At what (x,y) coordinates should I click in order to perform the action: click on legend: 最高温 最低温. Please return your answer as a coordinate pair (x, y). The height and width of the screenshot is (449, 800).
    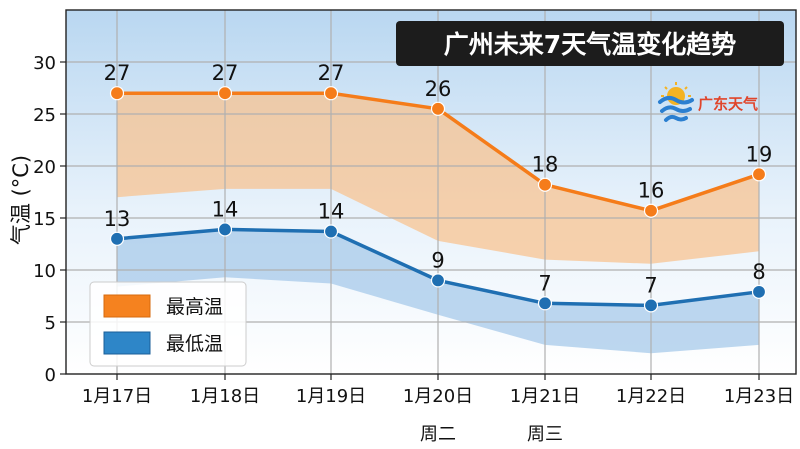
    Looking at the image, I should click on (168, 324).